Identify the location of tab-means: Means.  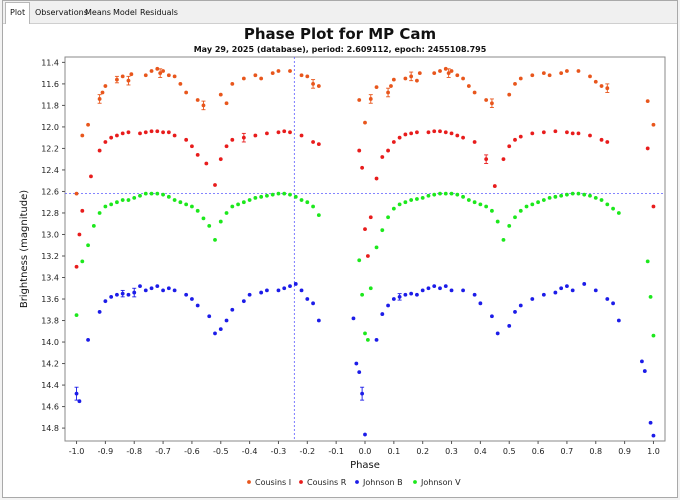
(98, 12).